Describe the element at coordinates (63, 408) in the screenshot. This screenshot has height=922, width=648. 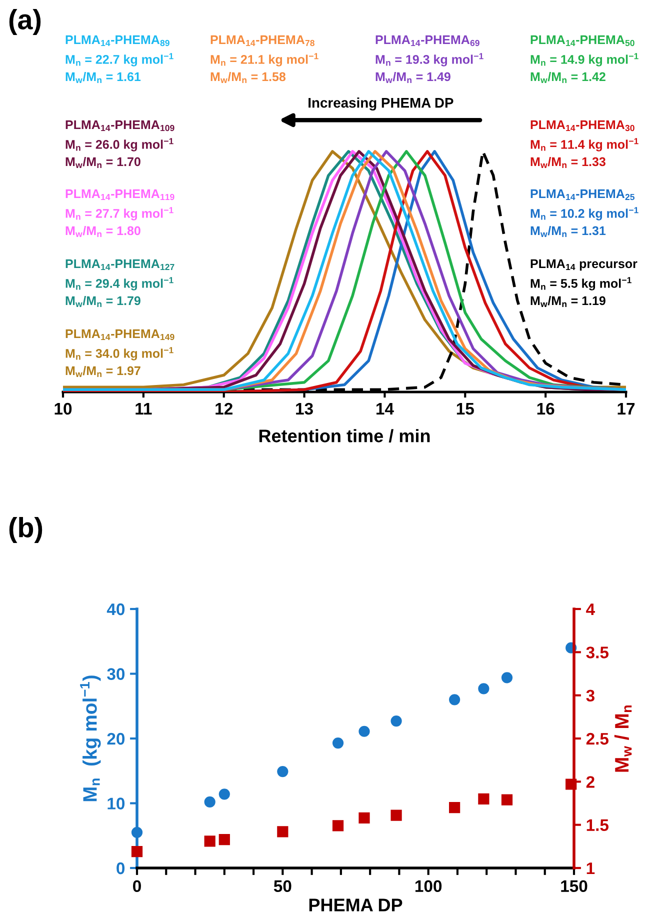
I see `x-tick-label: 10` at that location.